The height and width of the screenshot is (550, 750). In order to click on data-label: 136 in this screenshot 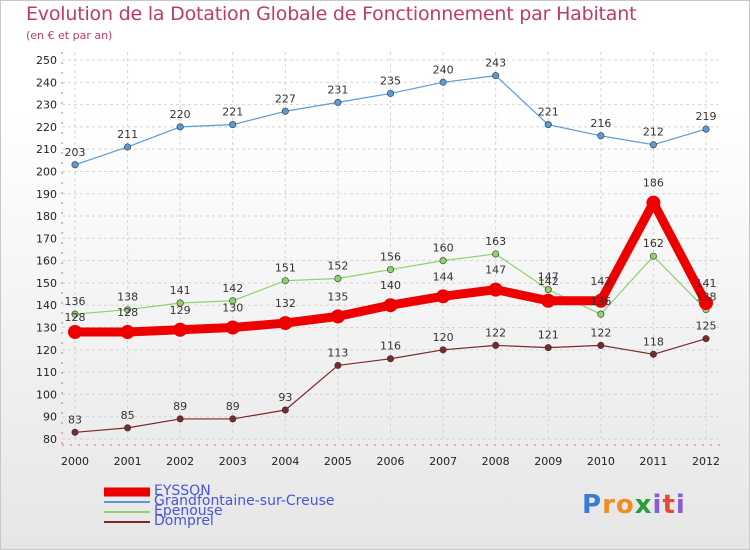, I will do `click(600, 301)`.